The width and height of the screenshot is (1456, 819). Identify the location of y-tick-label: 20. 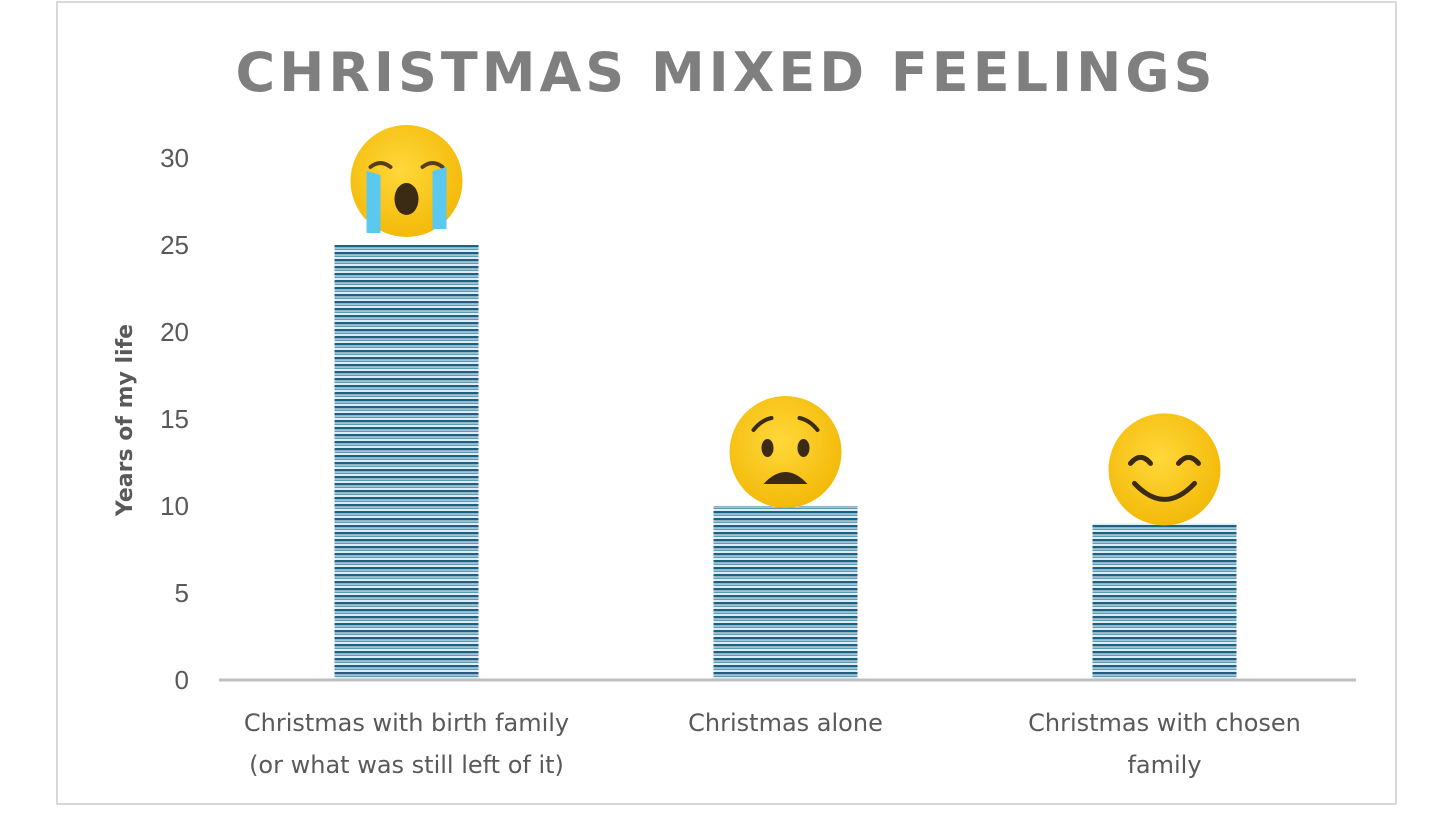
(174, 332).